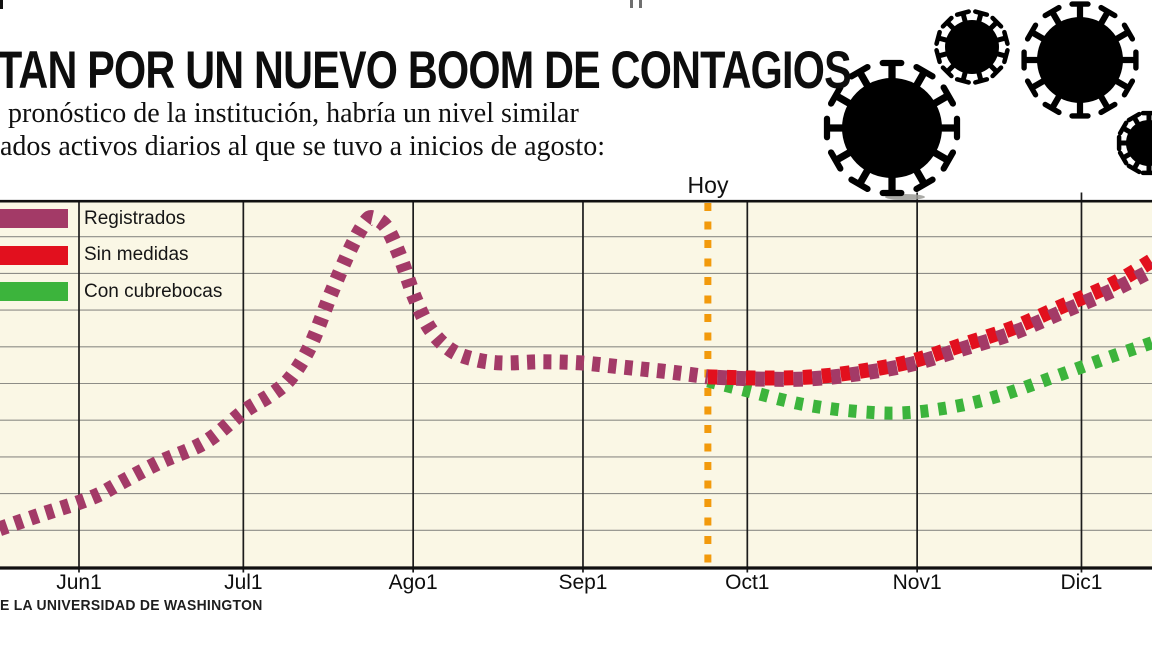 The height and width of the screenshot is (648, 1152). Describe the element at coordinates (929, 377) in the screenshot. I see `series-con-cubrebocas` at that location.